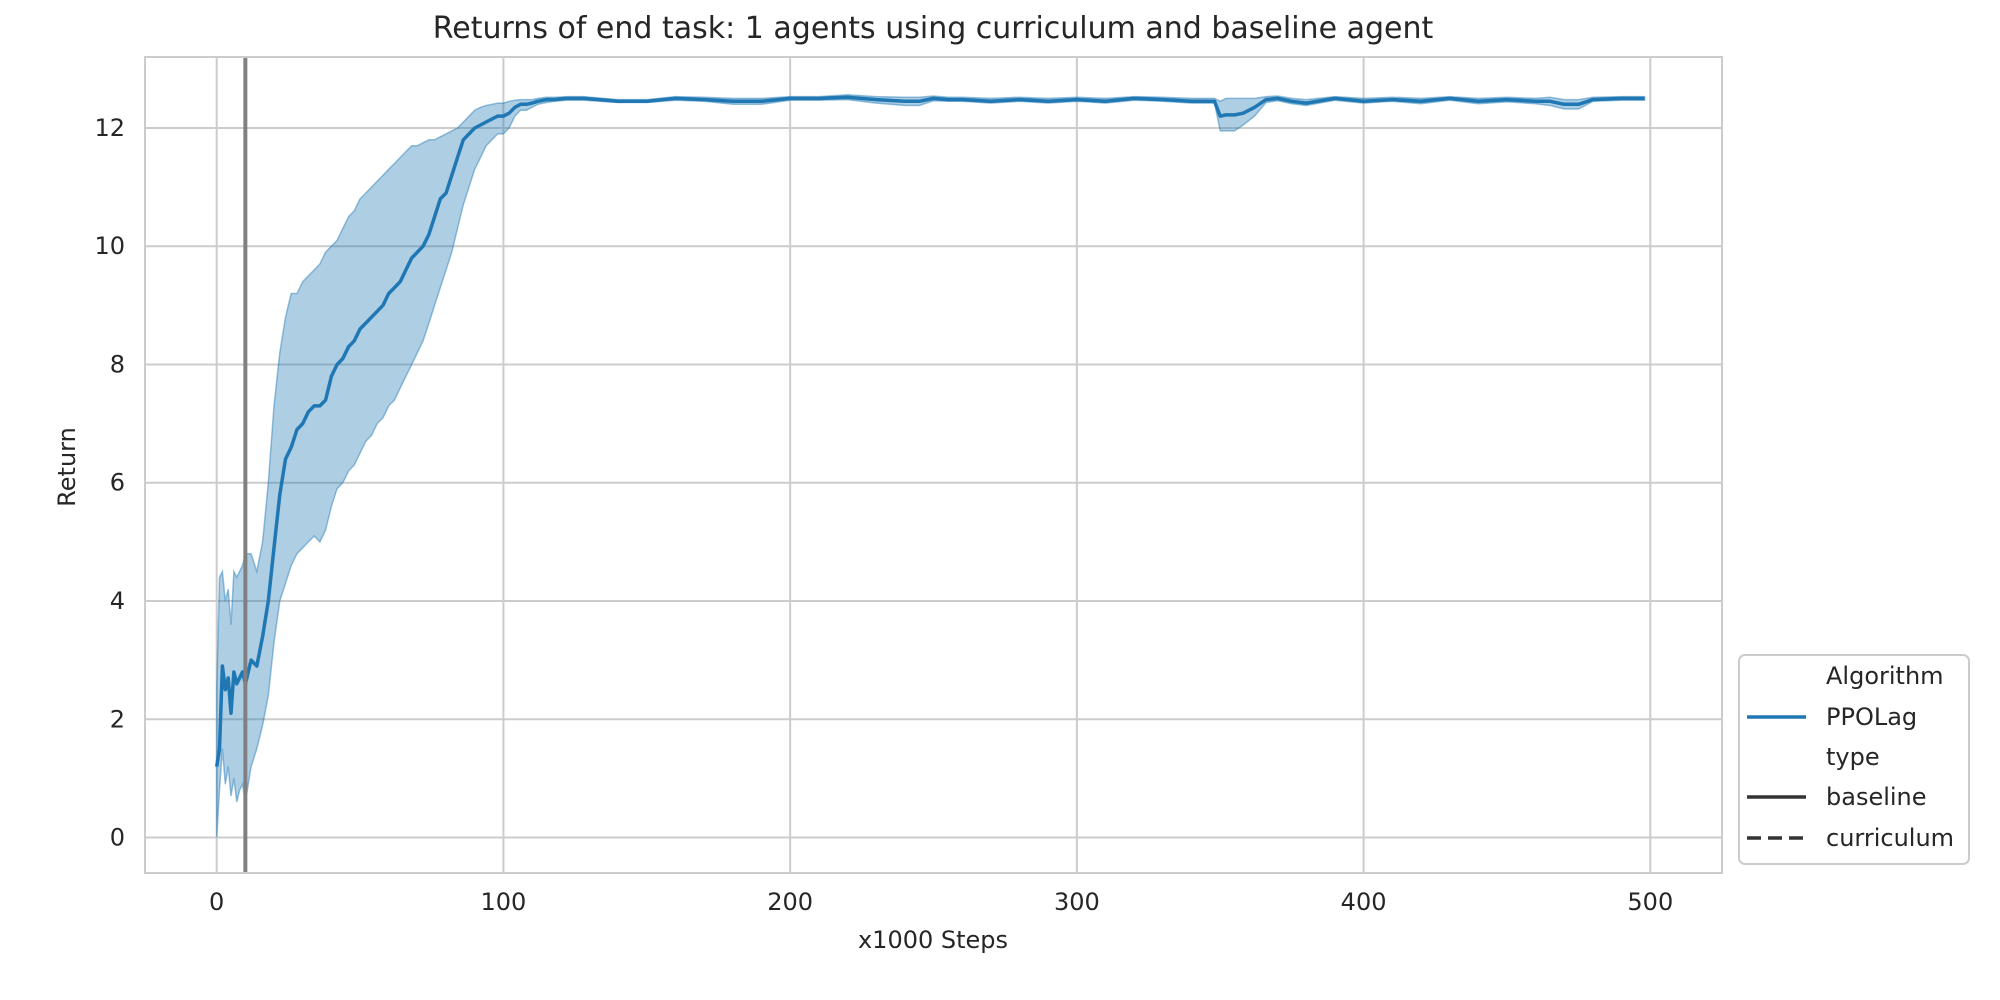 This screenshot has width=2000, height=1000. Describe the element at coordinates (117, 719) in the screenshot. I see `y-tick-label: 2` at that location.